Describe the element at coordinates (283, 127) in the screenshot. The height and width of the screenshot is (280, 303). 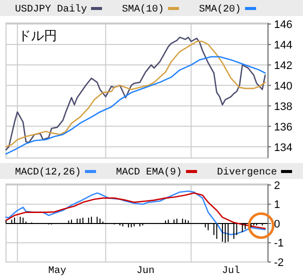
I see `y-tick-label: 136` at that location.